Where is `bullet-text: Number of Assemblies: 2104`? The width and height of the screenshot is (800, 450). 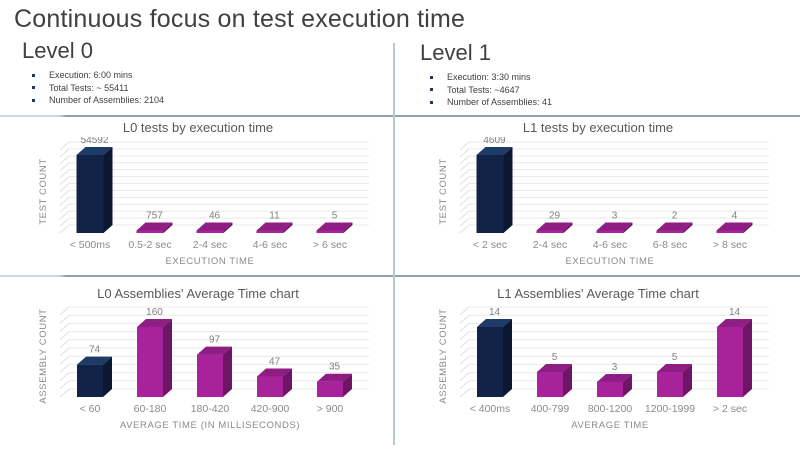
bullet-text: Number of Assemblies: 2104 is located at coordinates (107, 100).